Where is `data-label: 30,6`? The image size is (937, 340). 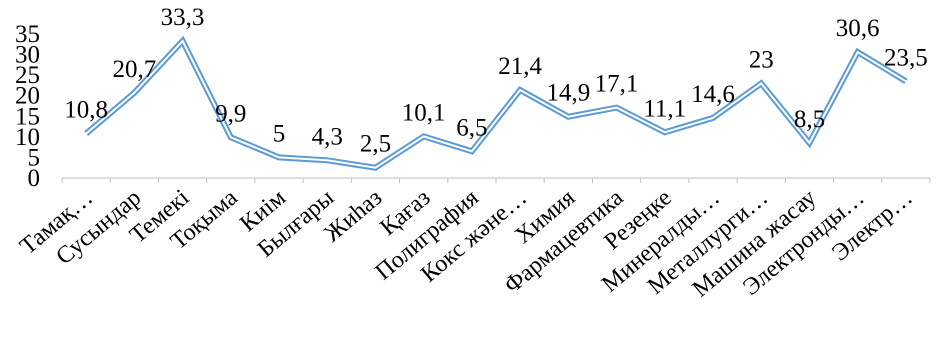 data-label: 30,6 is located at coordinates (858, 28).